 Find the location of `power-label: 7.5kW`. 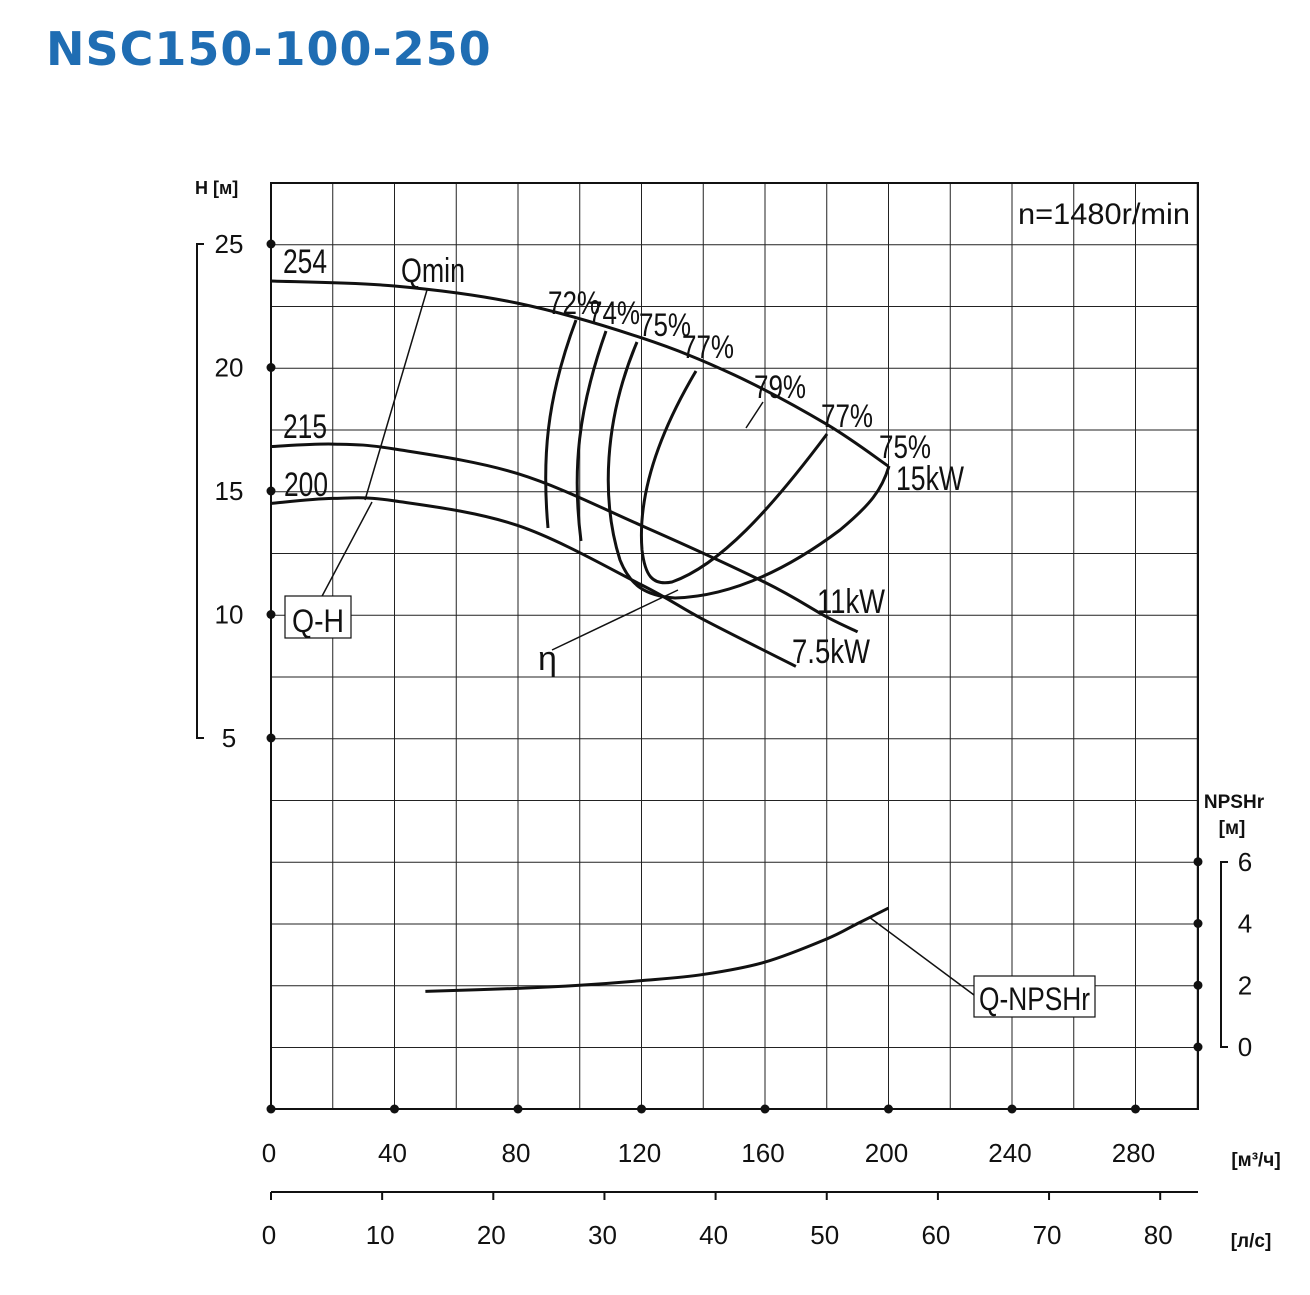

power-label: 7.5kW is located at coordinates (831, 652).